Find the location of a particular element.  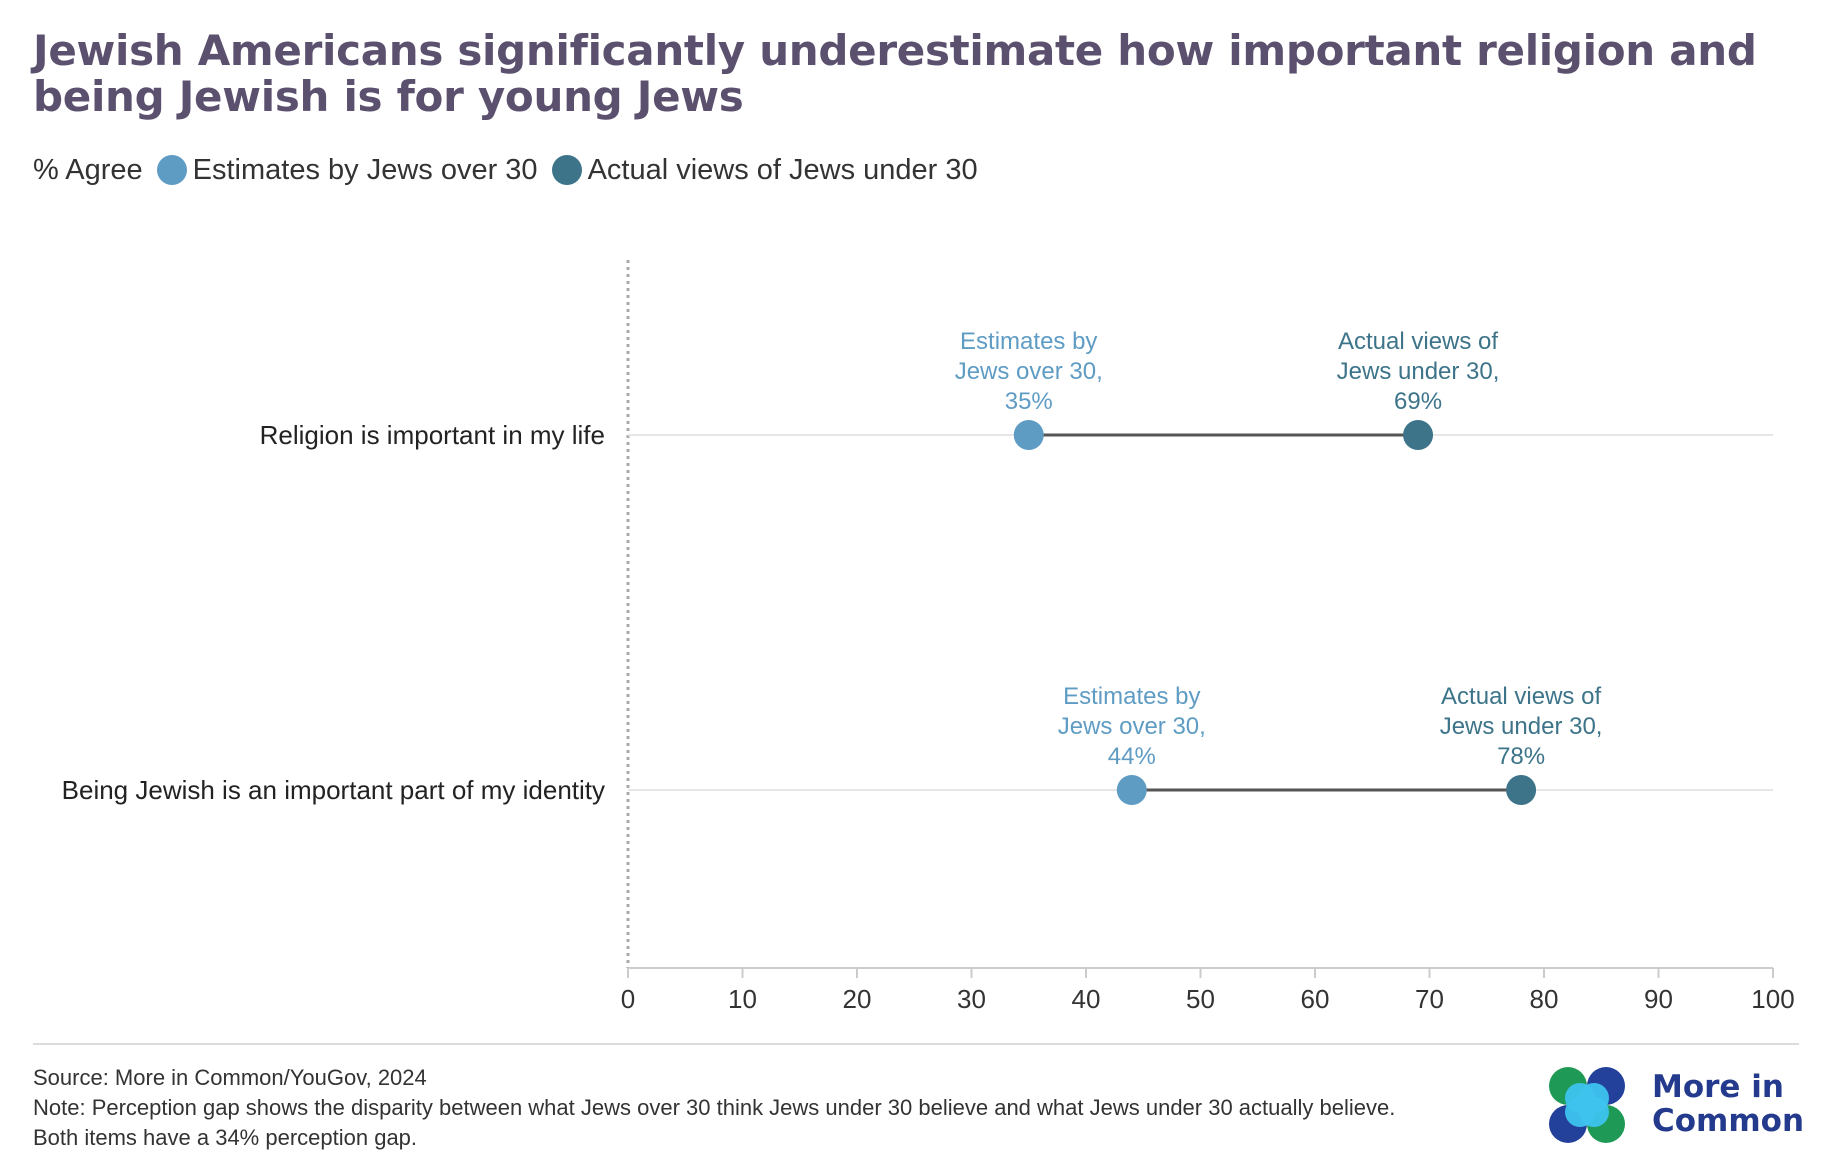

x-tick-label: 40 is located at coordinates (1086, 999).